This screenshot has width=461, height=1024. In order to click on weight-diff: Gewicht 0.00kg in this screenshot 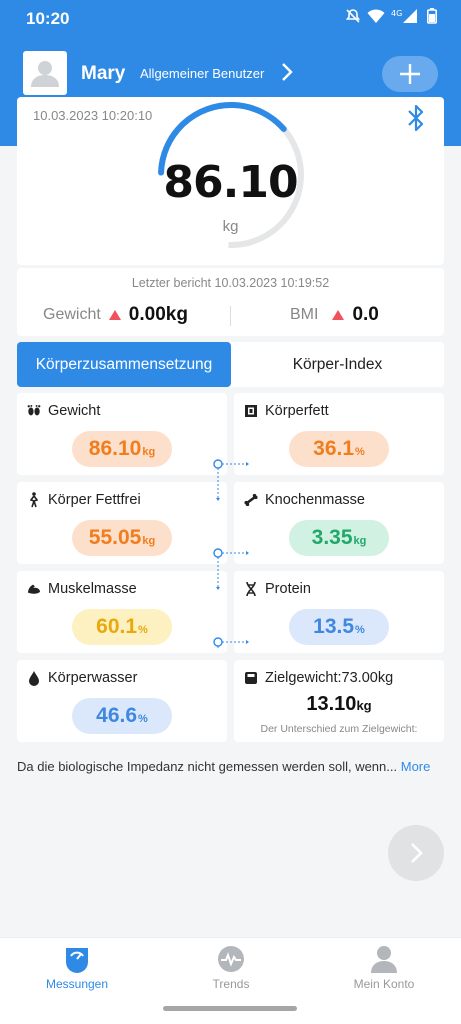, I will do `click(115, 315)`.